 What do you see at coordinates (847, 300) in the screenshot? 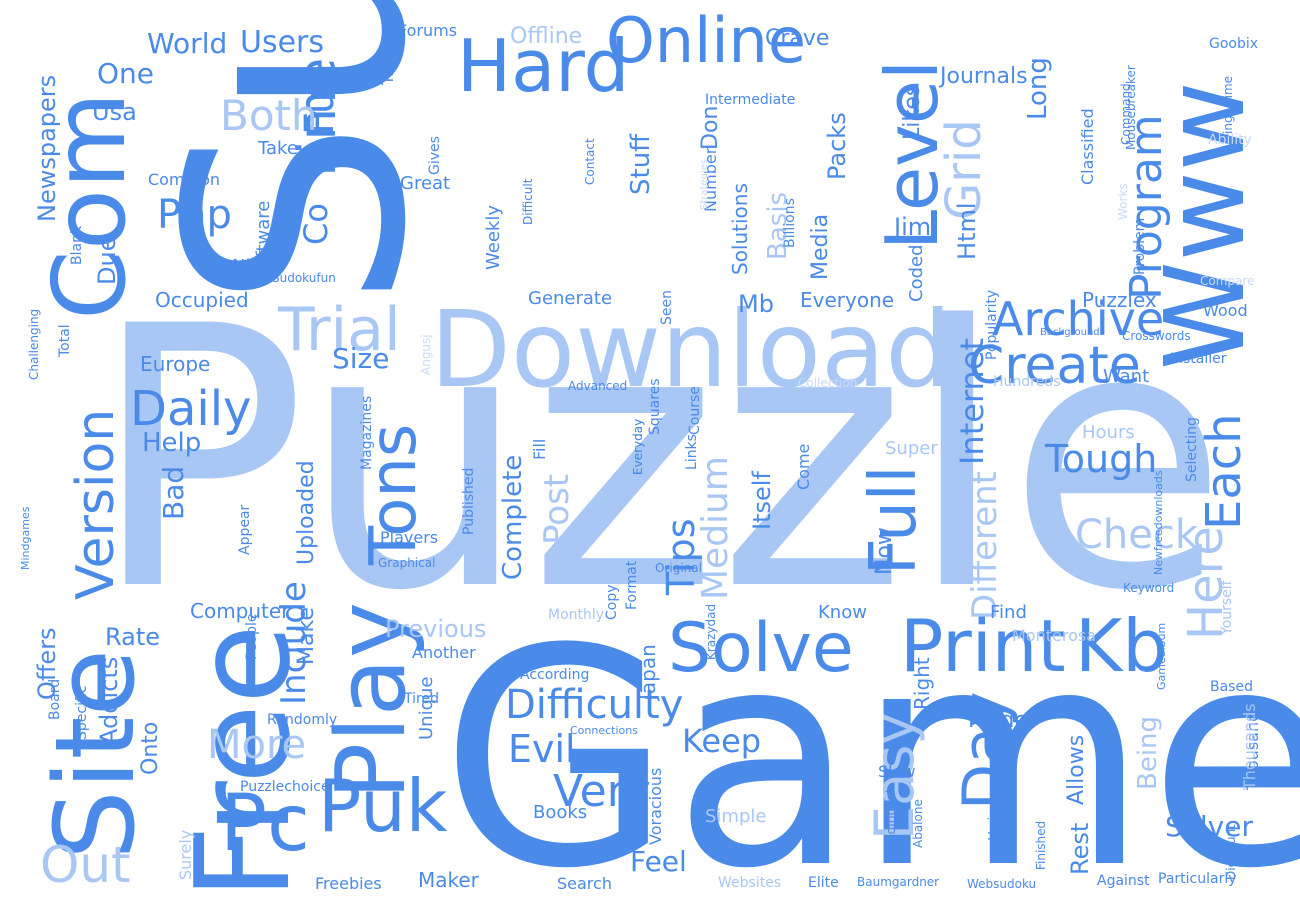
I see `word-everyone: Everyone` at bounding box center [847, 300].